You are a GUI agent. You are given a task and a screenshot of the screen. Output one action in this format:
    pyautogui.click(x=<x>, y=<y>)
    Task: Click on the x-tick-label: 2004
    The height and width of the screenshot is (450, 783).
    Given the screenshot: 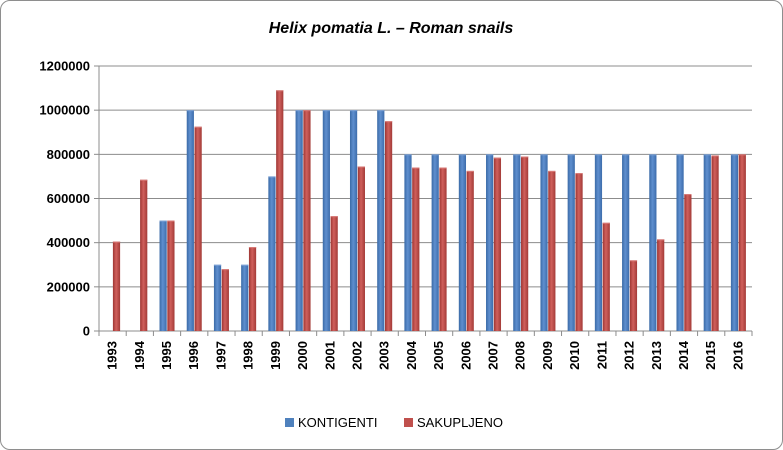 What is the action you would take?
    pyautogui.click(x=411, y=355)
    